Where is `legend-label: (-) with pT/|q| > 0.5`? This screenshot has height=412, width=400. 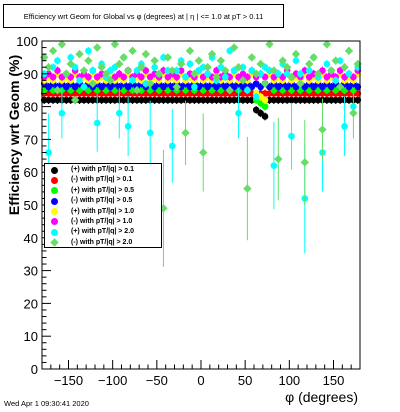 legend-label: (-) with pT/|q| > 0.5 is located at coordinates (102, 201).